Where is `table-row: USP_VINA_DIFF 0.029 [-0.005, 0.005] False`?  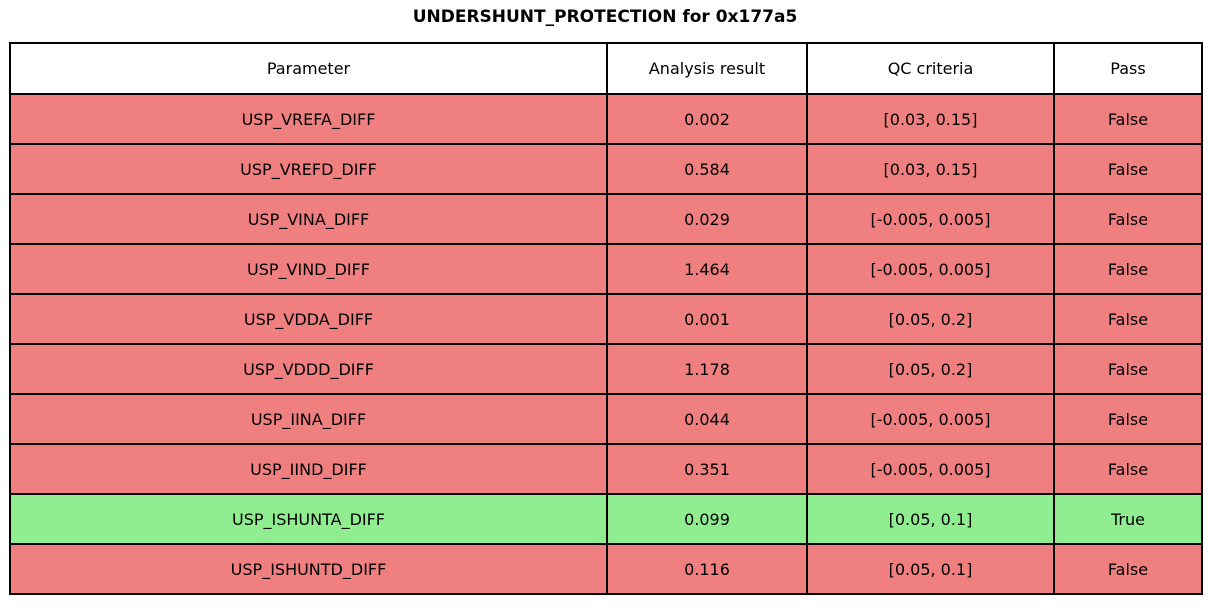 table-row: USP_VINA_DIFF 0.029 [-0.005, 0.005] False is located at coordinates (606, 219).